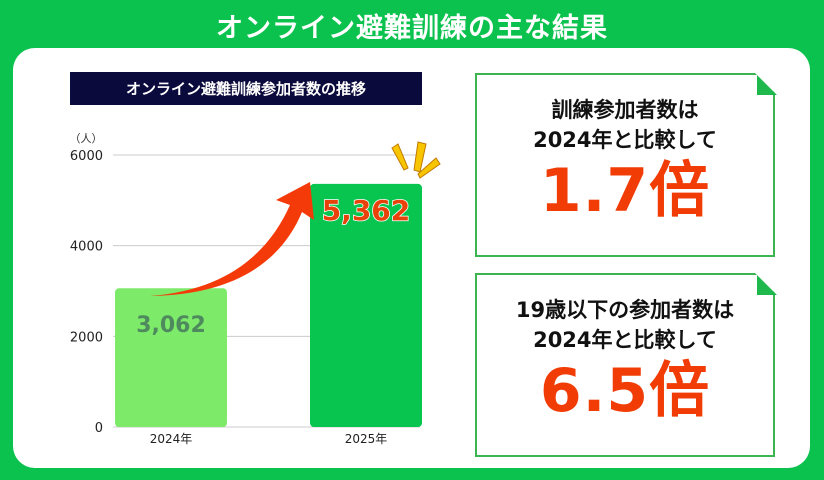  What do you see at coordinates (366, 210) in the screenshot?
I see `data-label: 5,362` at bounding box center [366, 210].